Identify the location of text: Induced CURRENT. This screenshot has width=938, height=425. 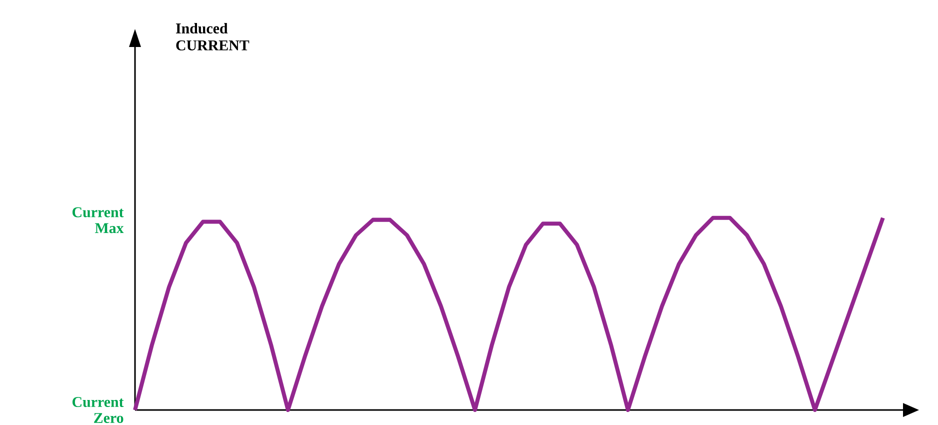
(213, 36).